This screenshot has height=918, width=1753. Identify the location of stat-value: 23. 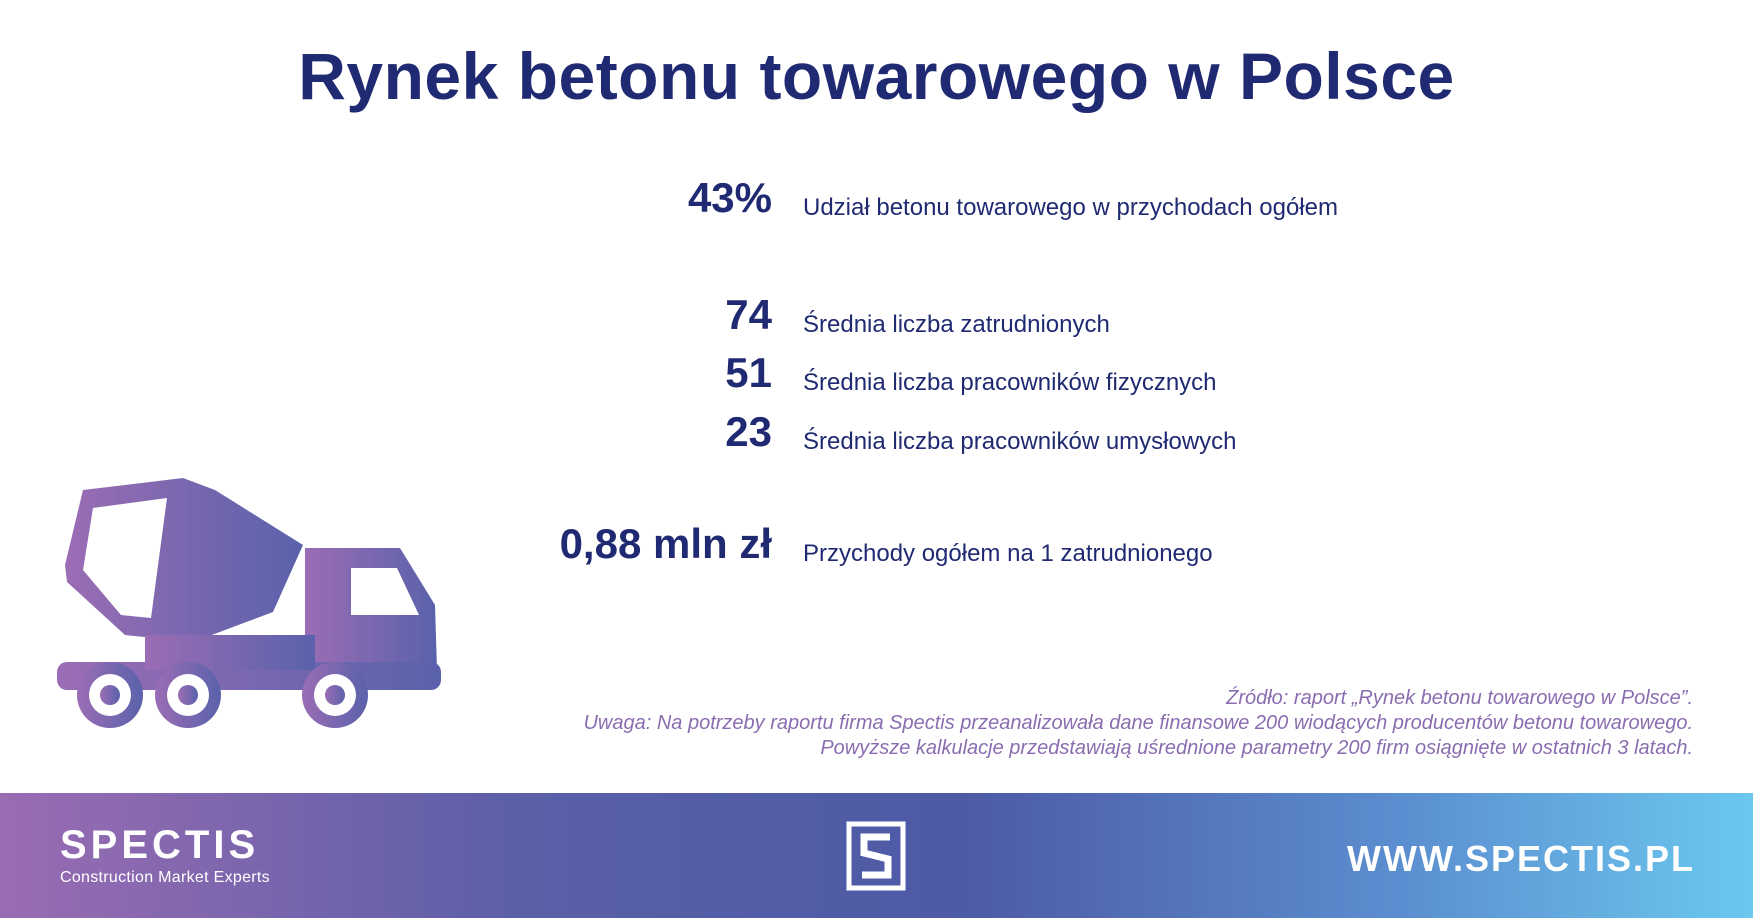
(748, 431).